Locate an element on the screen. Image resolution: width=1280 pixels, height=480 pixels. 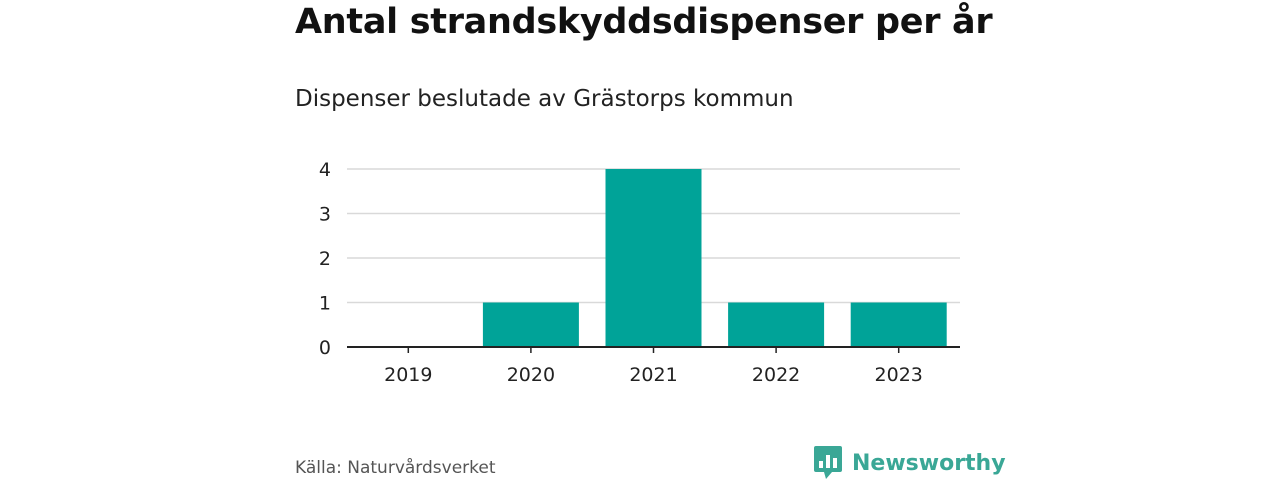
x-axis-tick-labels: 2019 2020 2021 2022 2023 is located at coordinates (653, 366).